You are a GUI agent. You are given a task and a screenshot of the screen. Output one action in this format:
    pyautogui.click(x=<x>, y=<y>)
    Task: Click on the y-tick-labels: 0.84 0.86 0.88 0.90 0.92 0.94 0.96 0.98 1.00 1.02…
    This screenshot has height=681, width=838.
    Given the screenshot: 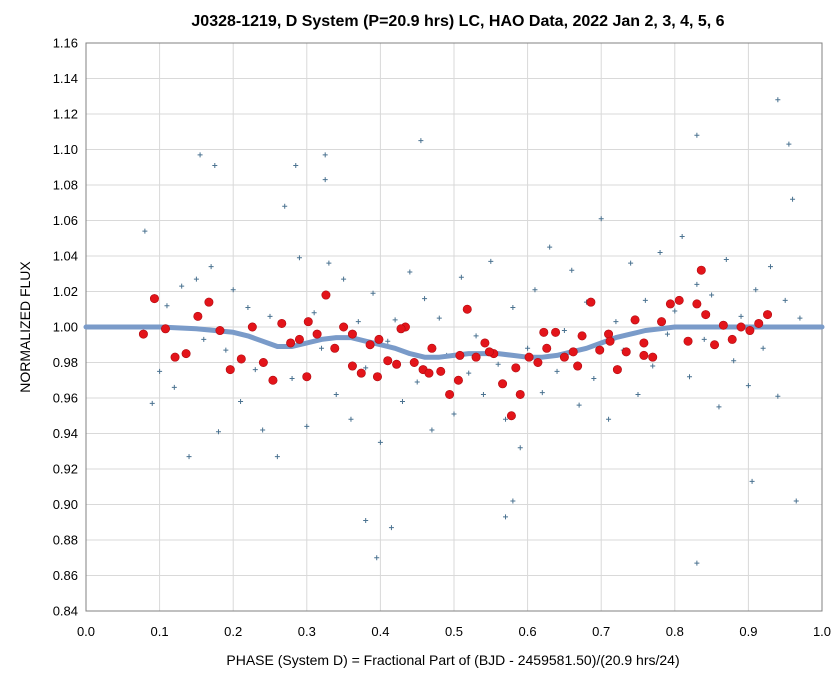 What is the action you would take?
    pyautogui.click(x=65, y=327)
    